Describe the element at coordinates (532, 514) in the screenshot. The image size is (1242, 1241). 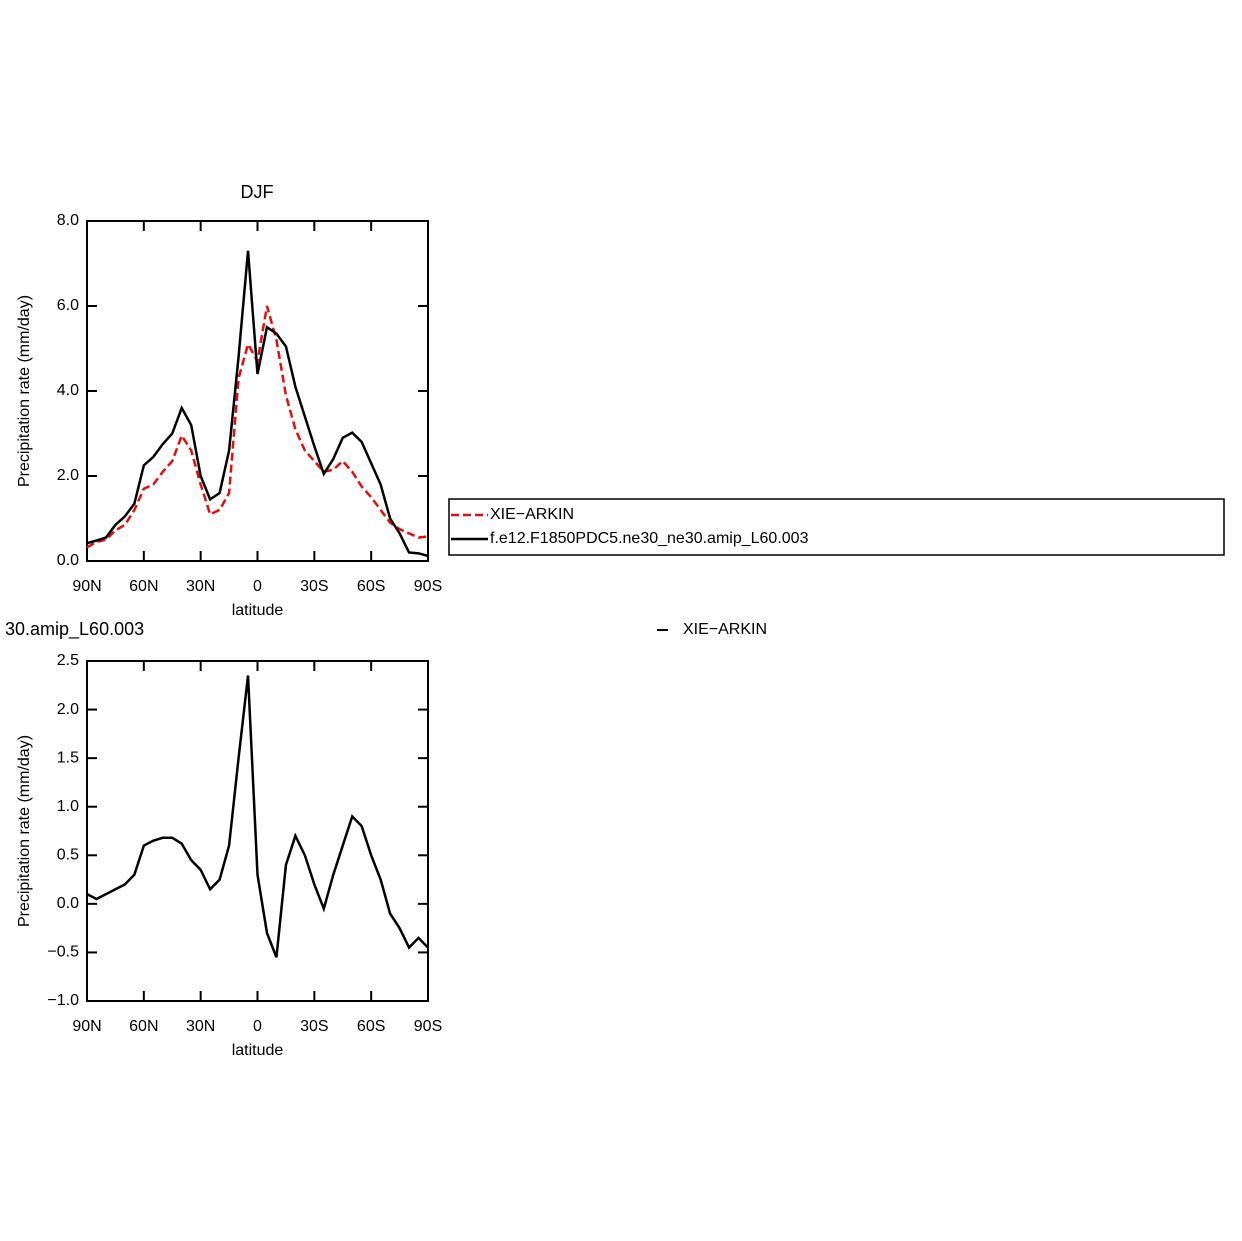
I see `legend-label: XIE−ARKIN` at that location.